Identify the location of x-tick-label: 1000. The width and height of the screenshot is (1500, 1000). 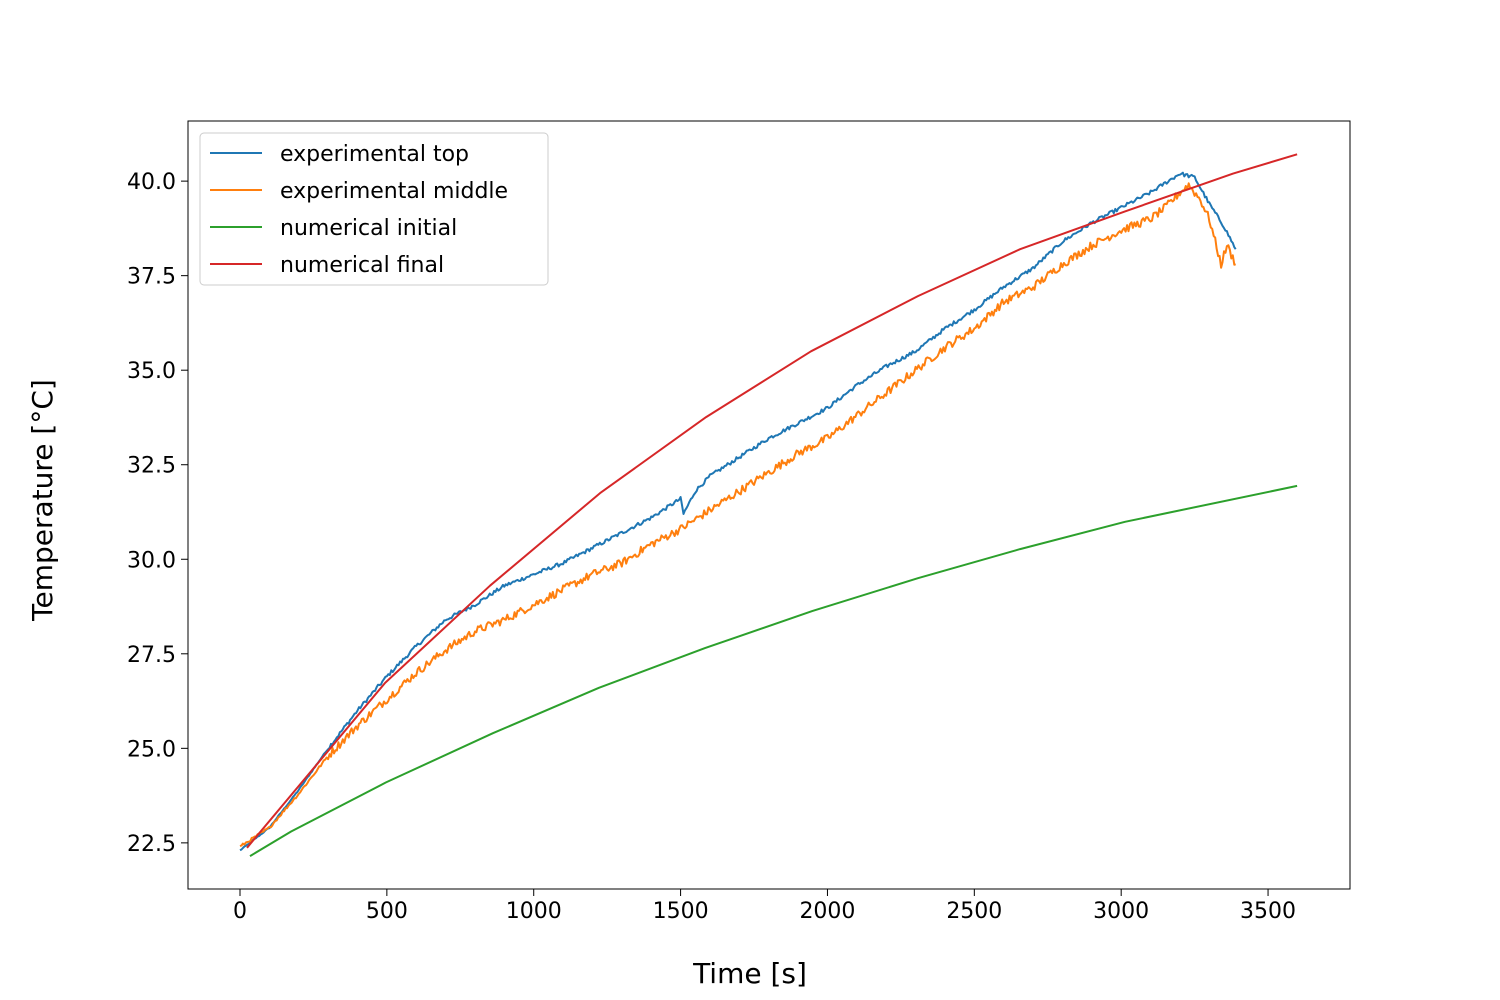
(534, 911).